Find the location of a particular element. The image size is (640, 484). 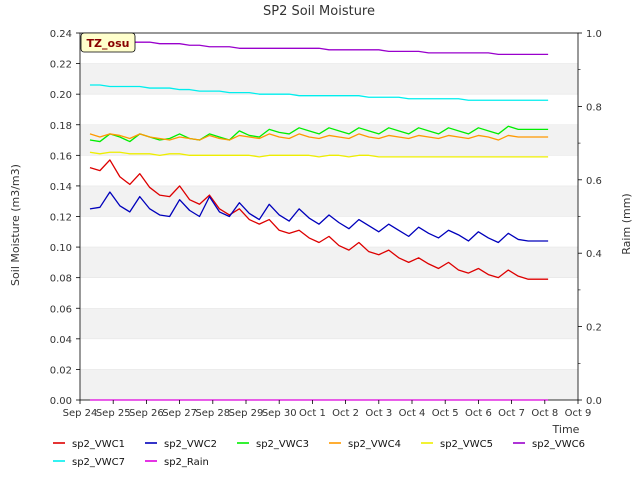

y-tick-label: 0.00 is located at coordinates (61, 401).